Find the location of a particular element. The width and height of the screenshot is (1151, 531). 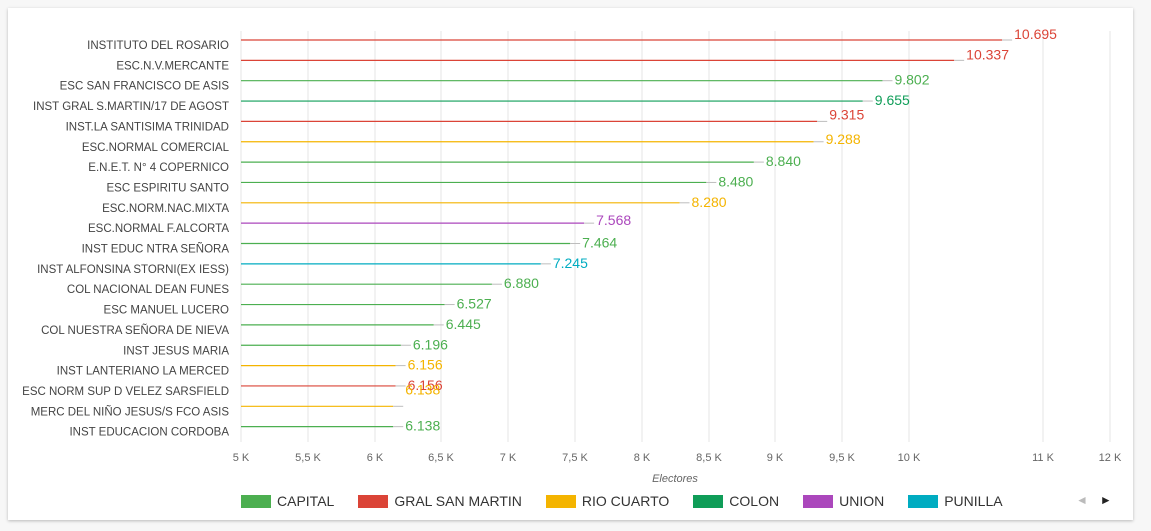

legend-next-icon: ► is located at coordinates (1105, 500).